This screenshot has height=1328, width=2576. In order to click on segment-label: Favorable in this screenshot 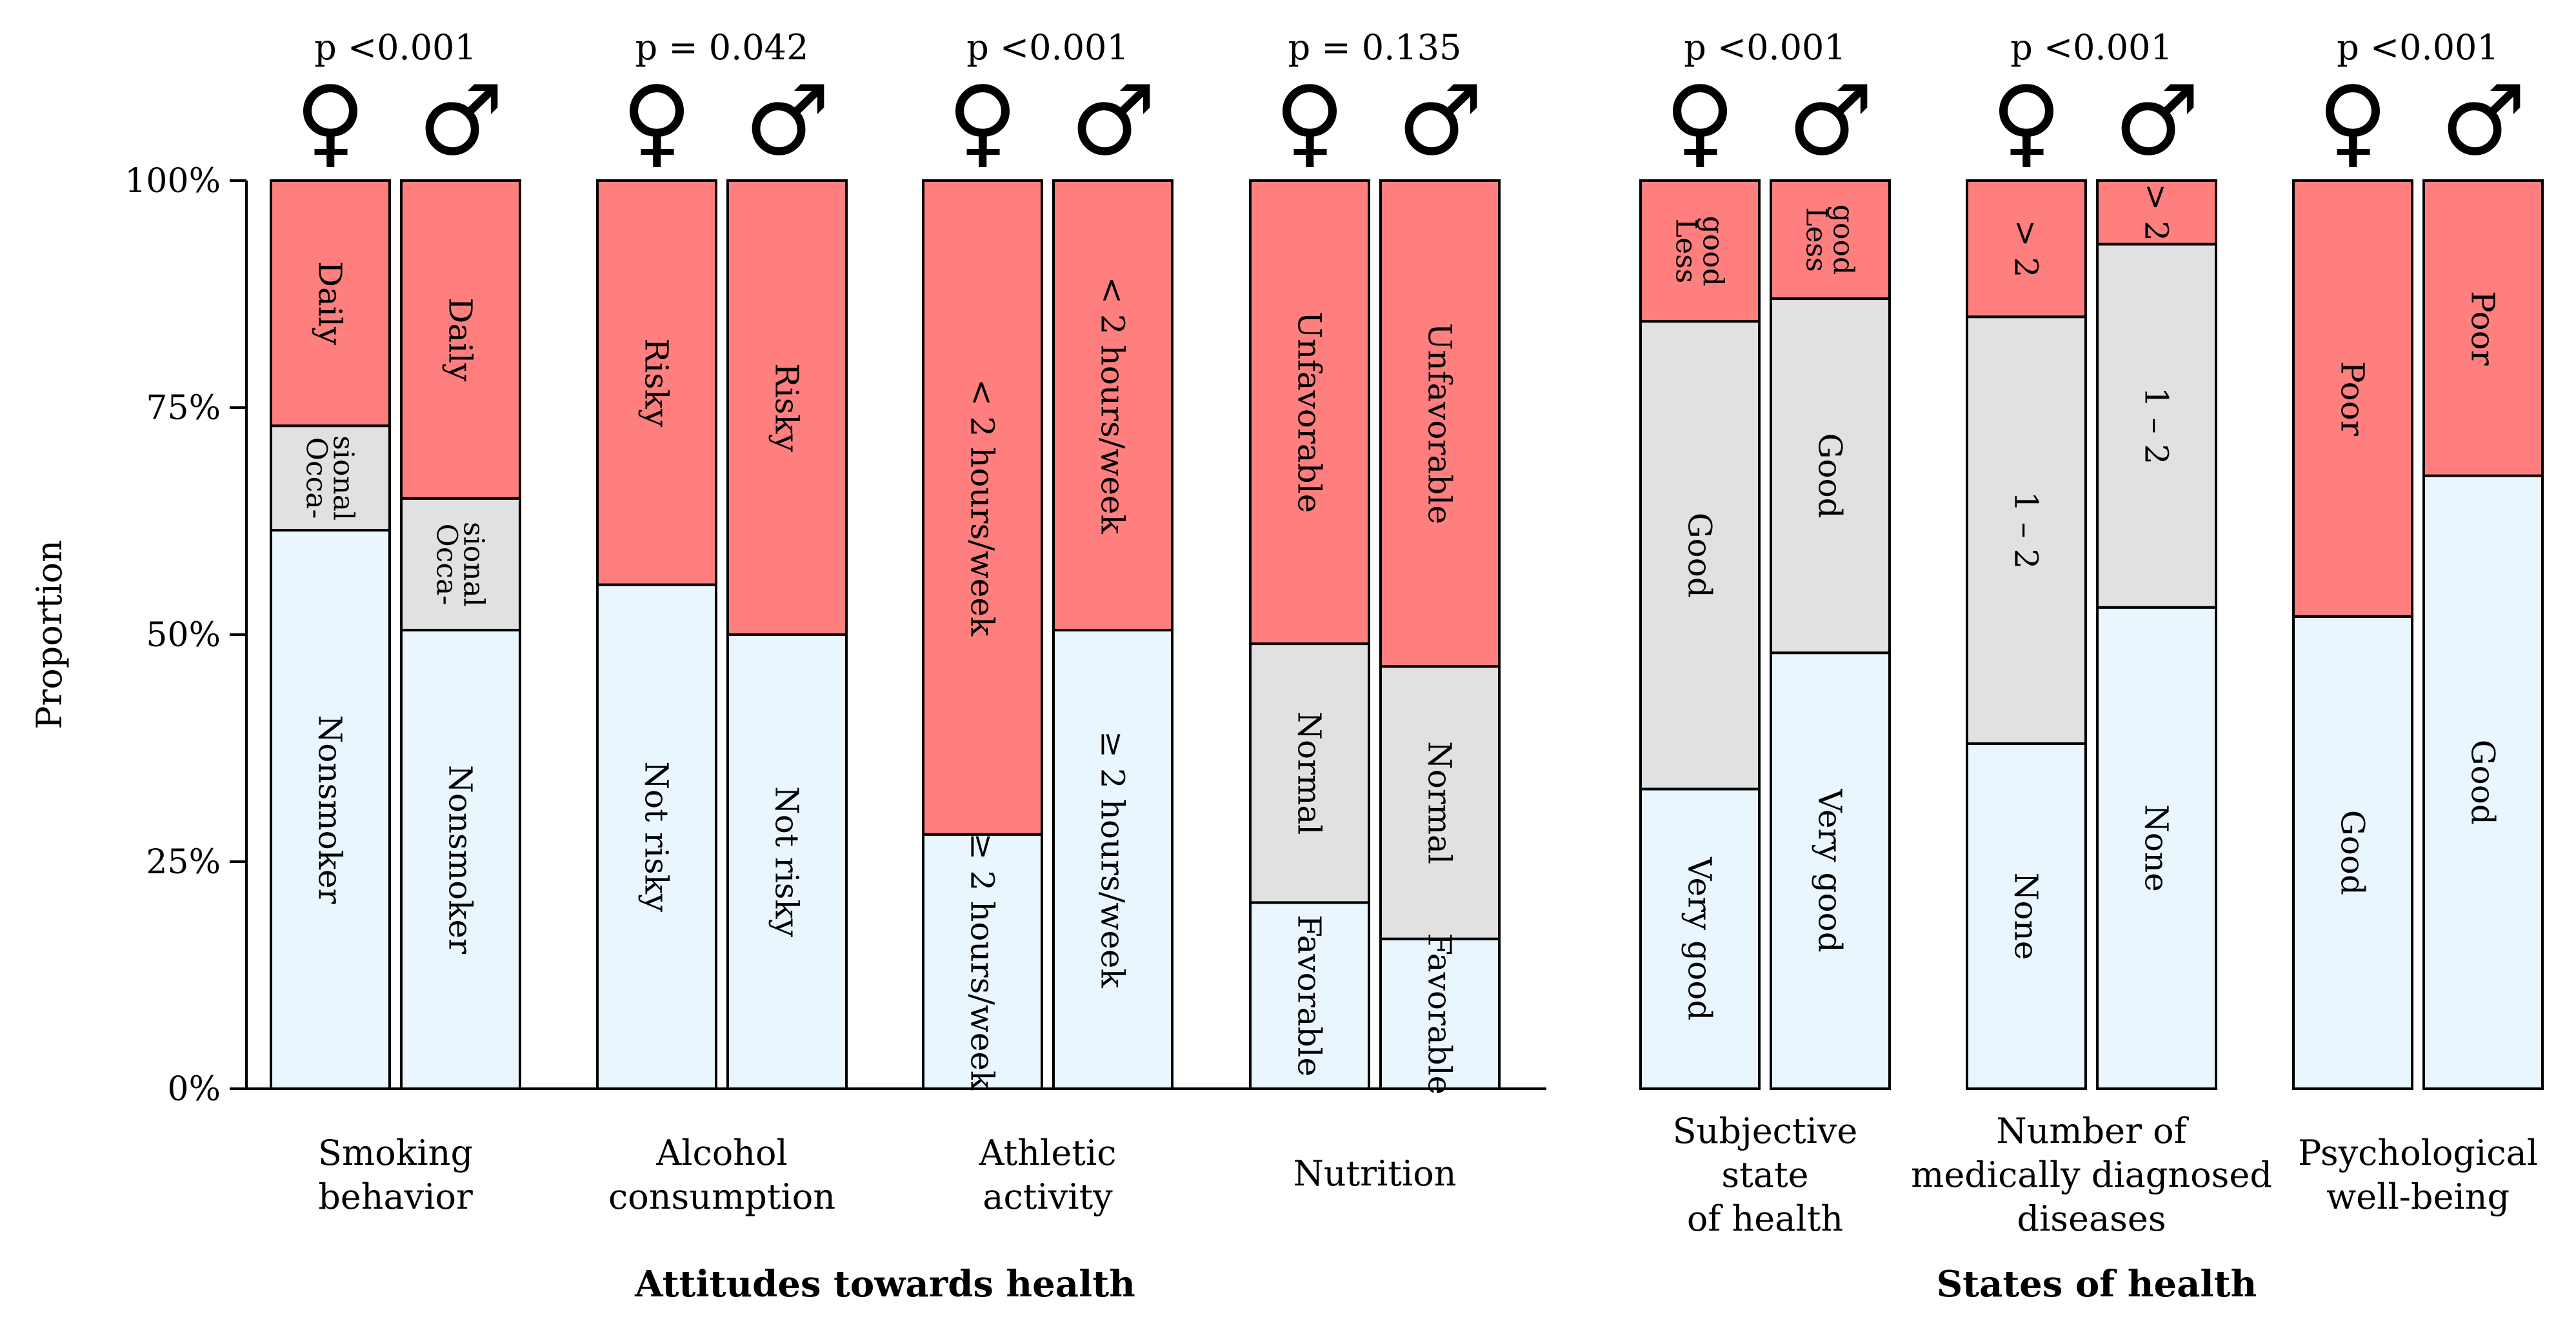, I will do `click(1309, 996)`.